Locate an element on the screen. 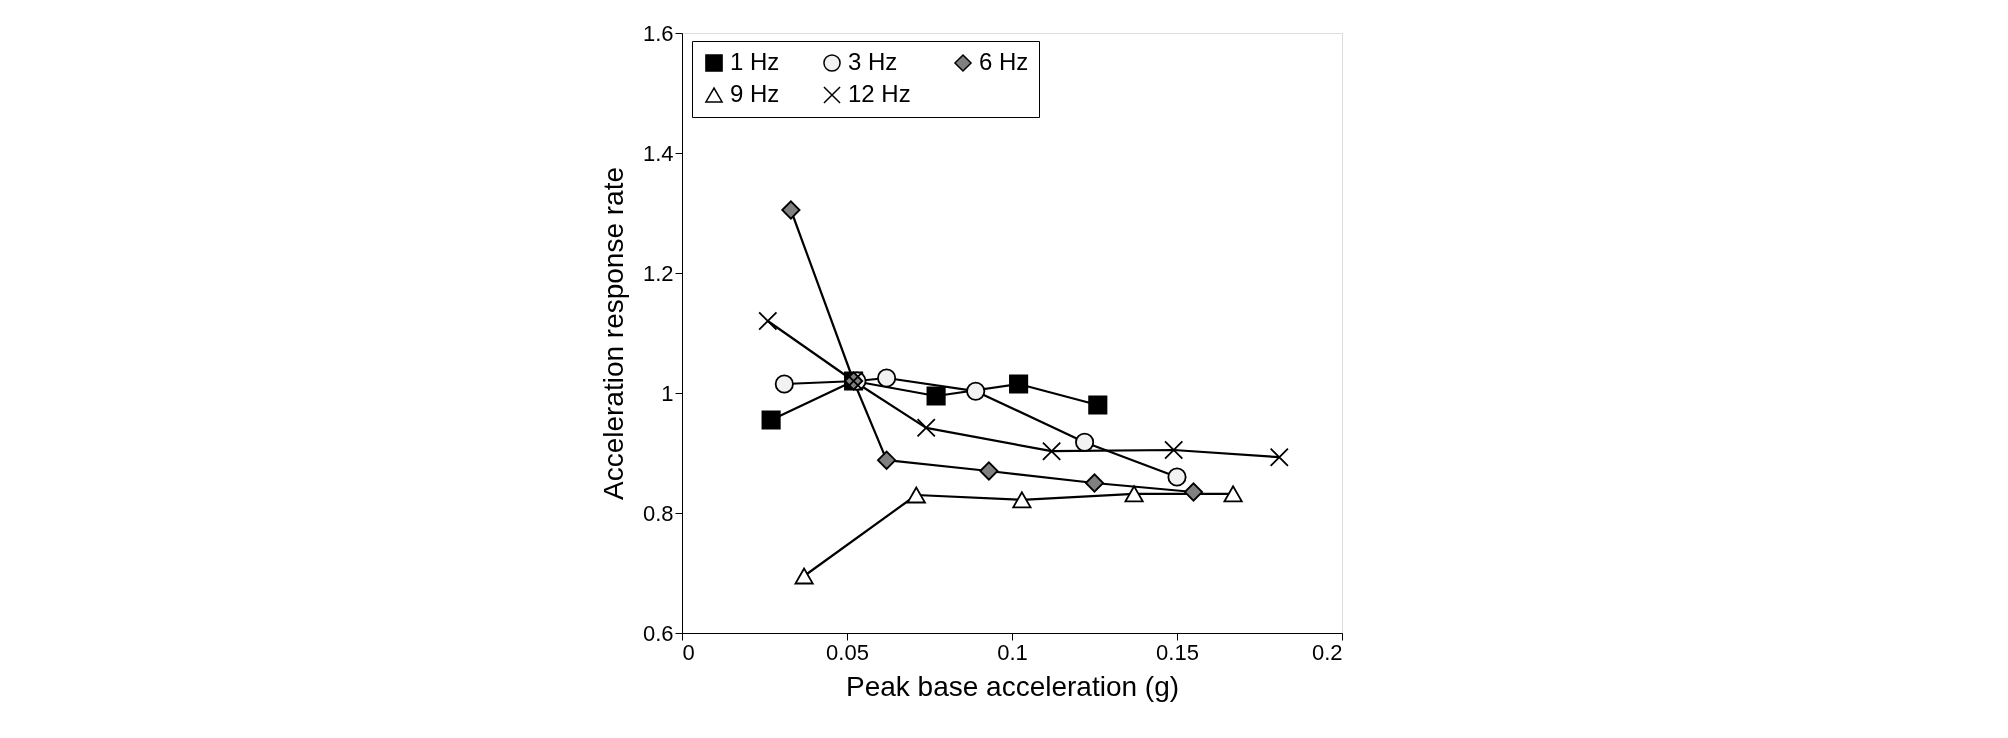 The width and height of the screenshot is (2008, 738). x-axis-title: Peak base acceleration (g) is located at coordinates (1012, 686).